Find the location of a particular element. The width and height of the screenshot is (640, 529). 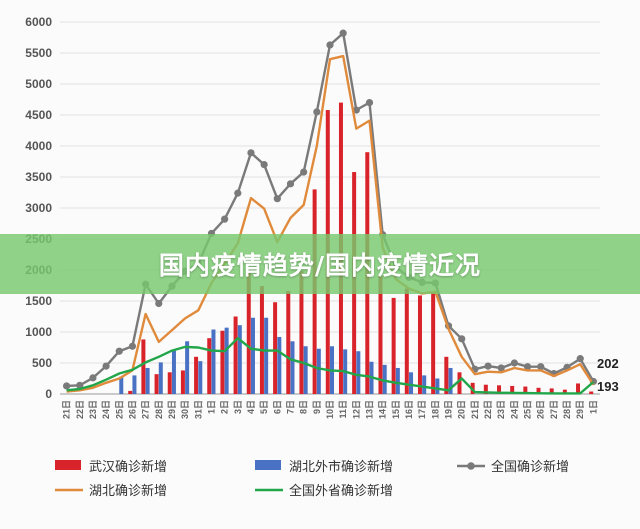

x-tick-label: 30日 is located at coordinates (185, 409).